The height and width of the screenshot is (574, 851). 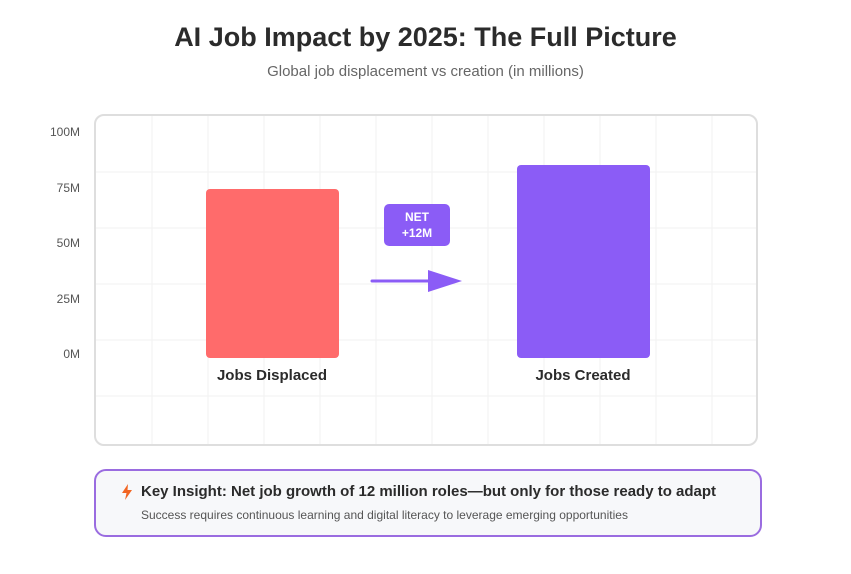 What do you see at coordinates (272, 273) in the screenshot?
I see `bar-jobs-displaced` at bounding box center [272, 273].